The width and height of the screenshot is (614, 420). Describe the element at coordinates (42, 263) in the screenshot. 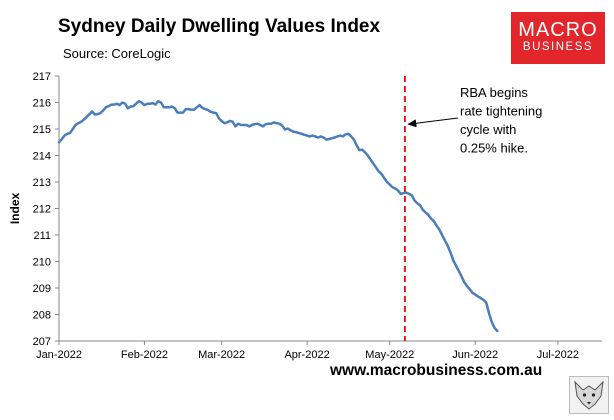

I see `y-tick-label: 210` at that location.